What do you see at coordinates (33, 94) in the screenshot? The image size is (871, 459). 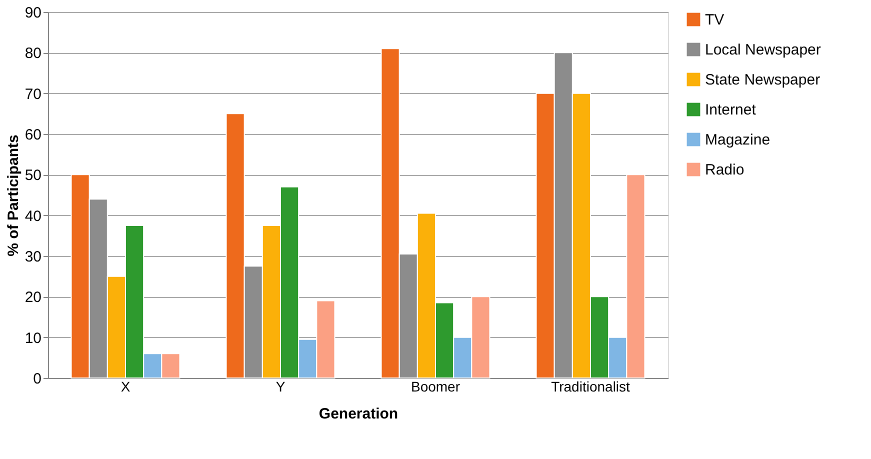 I see `y-tick-label: 70` at bounding box center [33, 94].